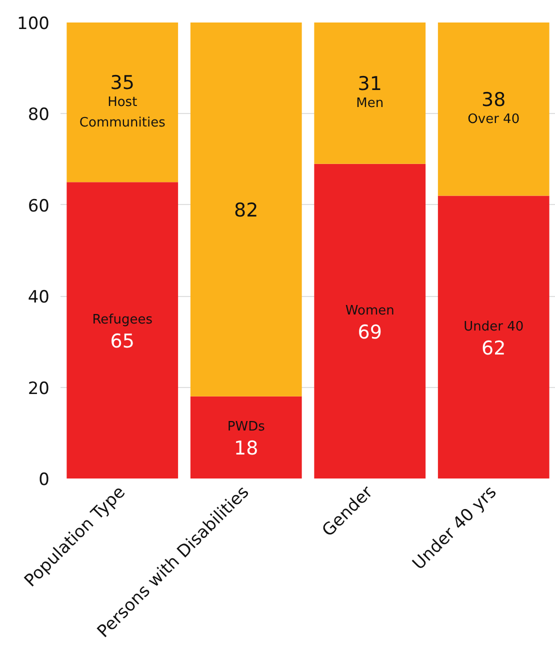 The image size is (555, 652). What do you see at coordinates (369, 323) in the screenshot?
I see `data-label: Women 69` at bounding box center [369, 323].